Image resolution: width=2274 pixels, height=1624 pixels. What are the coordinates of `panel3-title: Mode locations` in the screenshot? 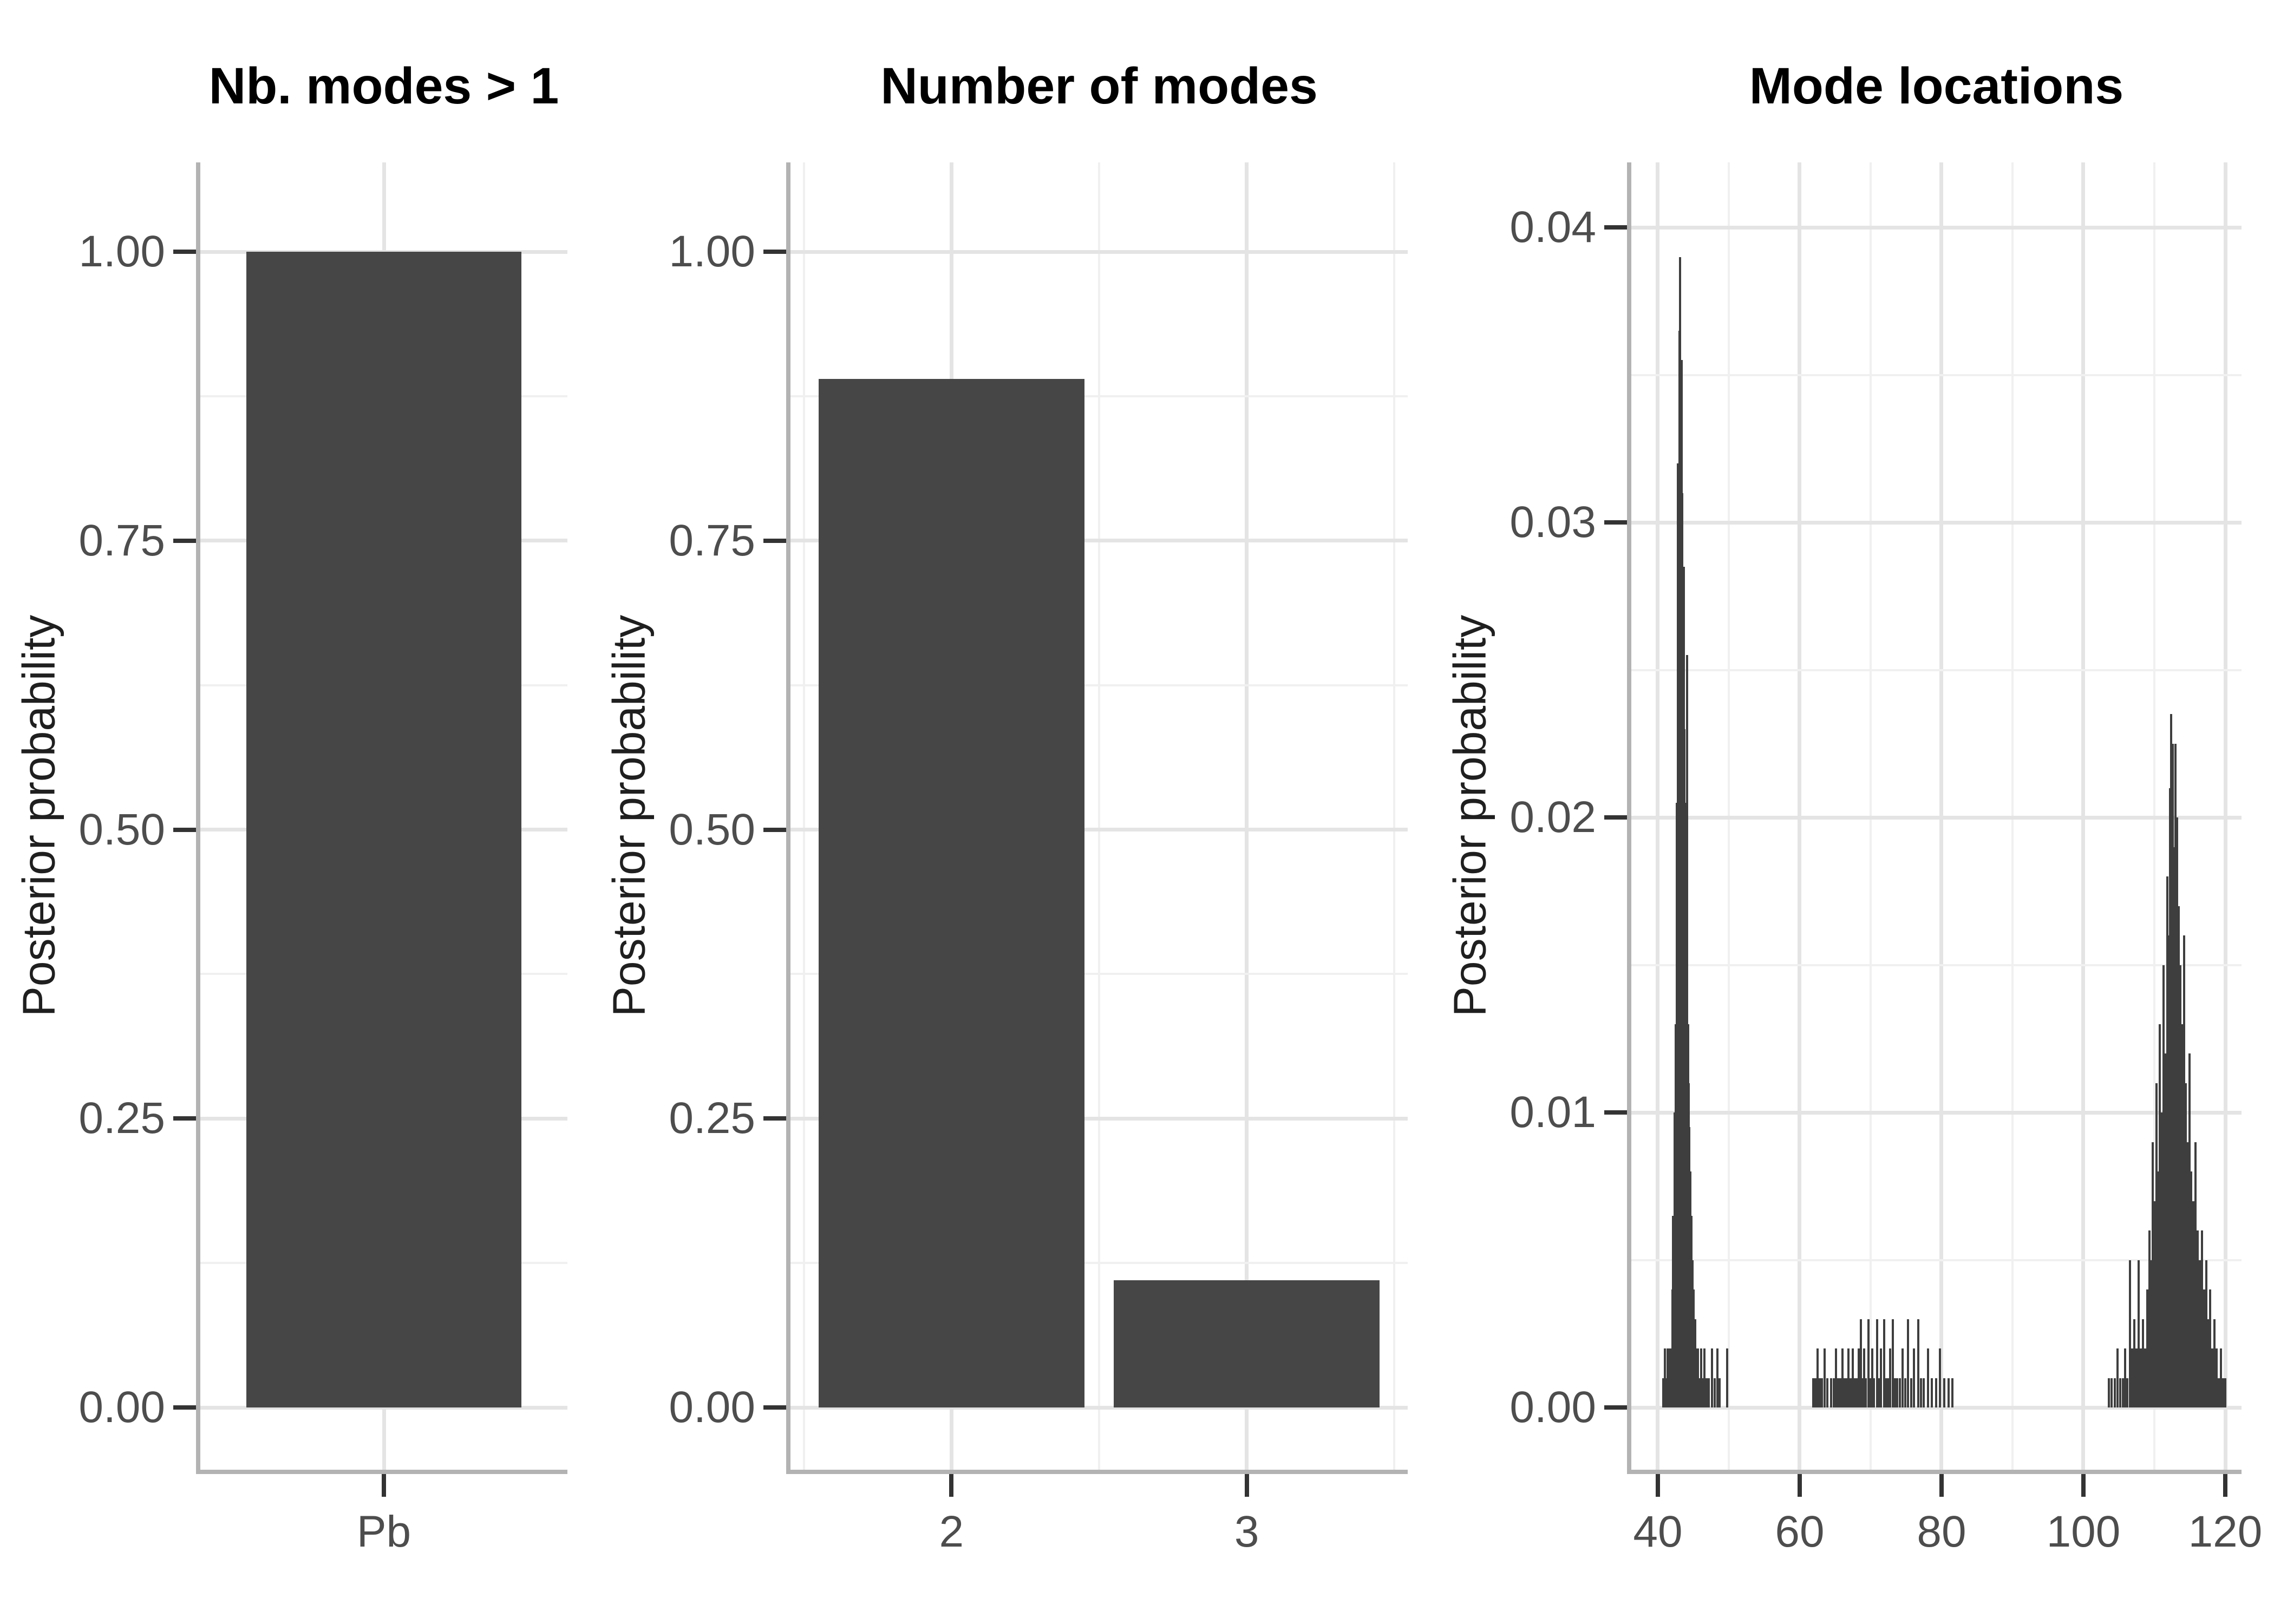 It's located at (1937, 86).